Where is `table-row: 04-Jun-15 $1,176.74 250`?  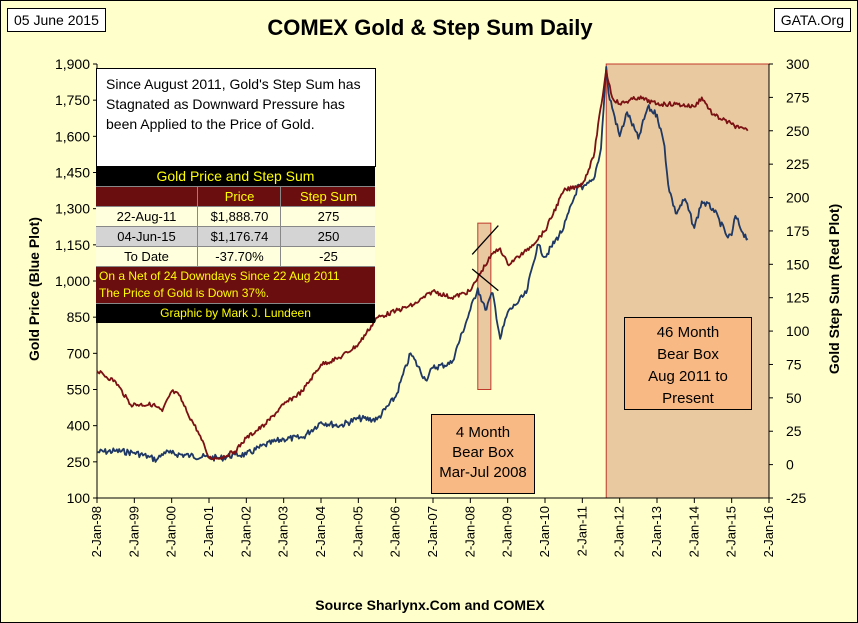 table-row: 04-Jun-15 $1,176.74 250 is located at coordinates (235, 237).